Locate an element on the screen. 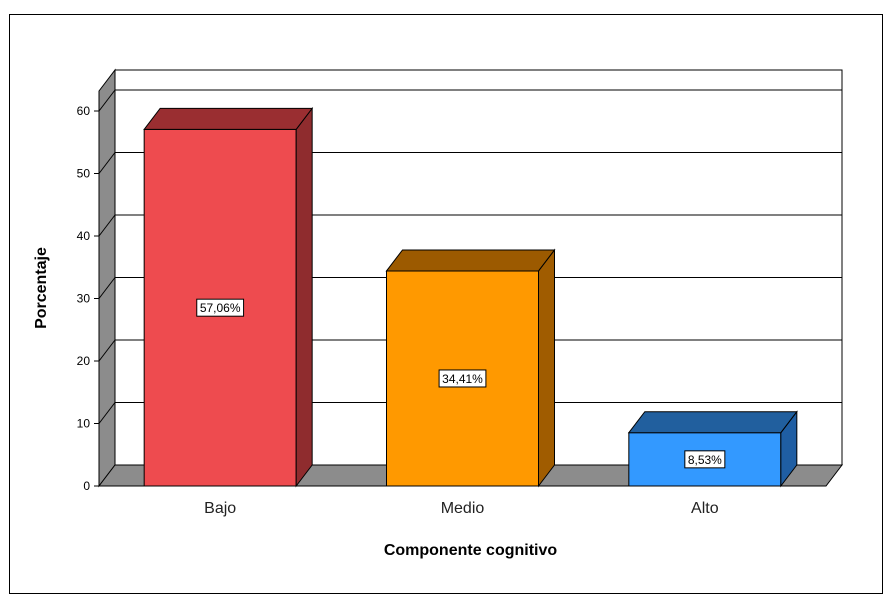  data-label-text: 34,41% is located at coordinates (462, 379).